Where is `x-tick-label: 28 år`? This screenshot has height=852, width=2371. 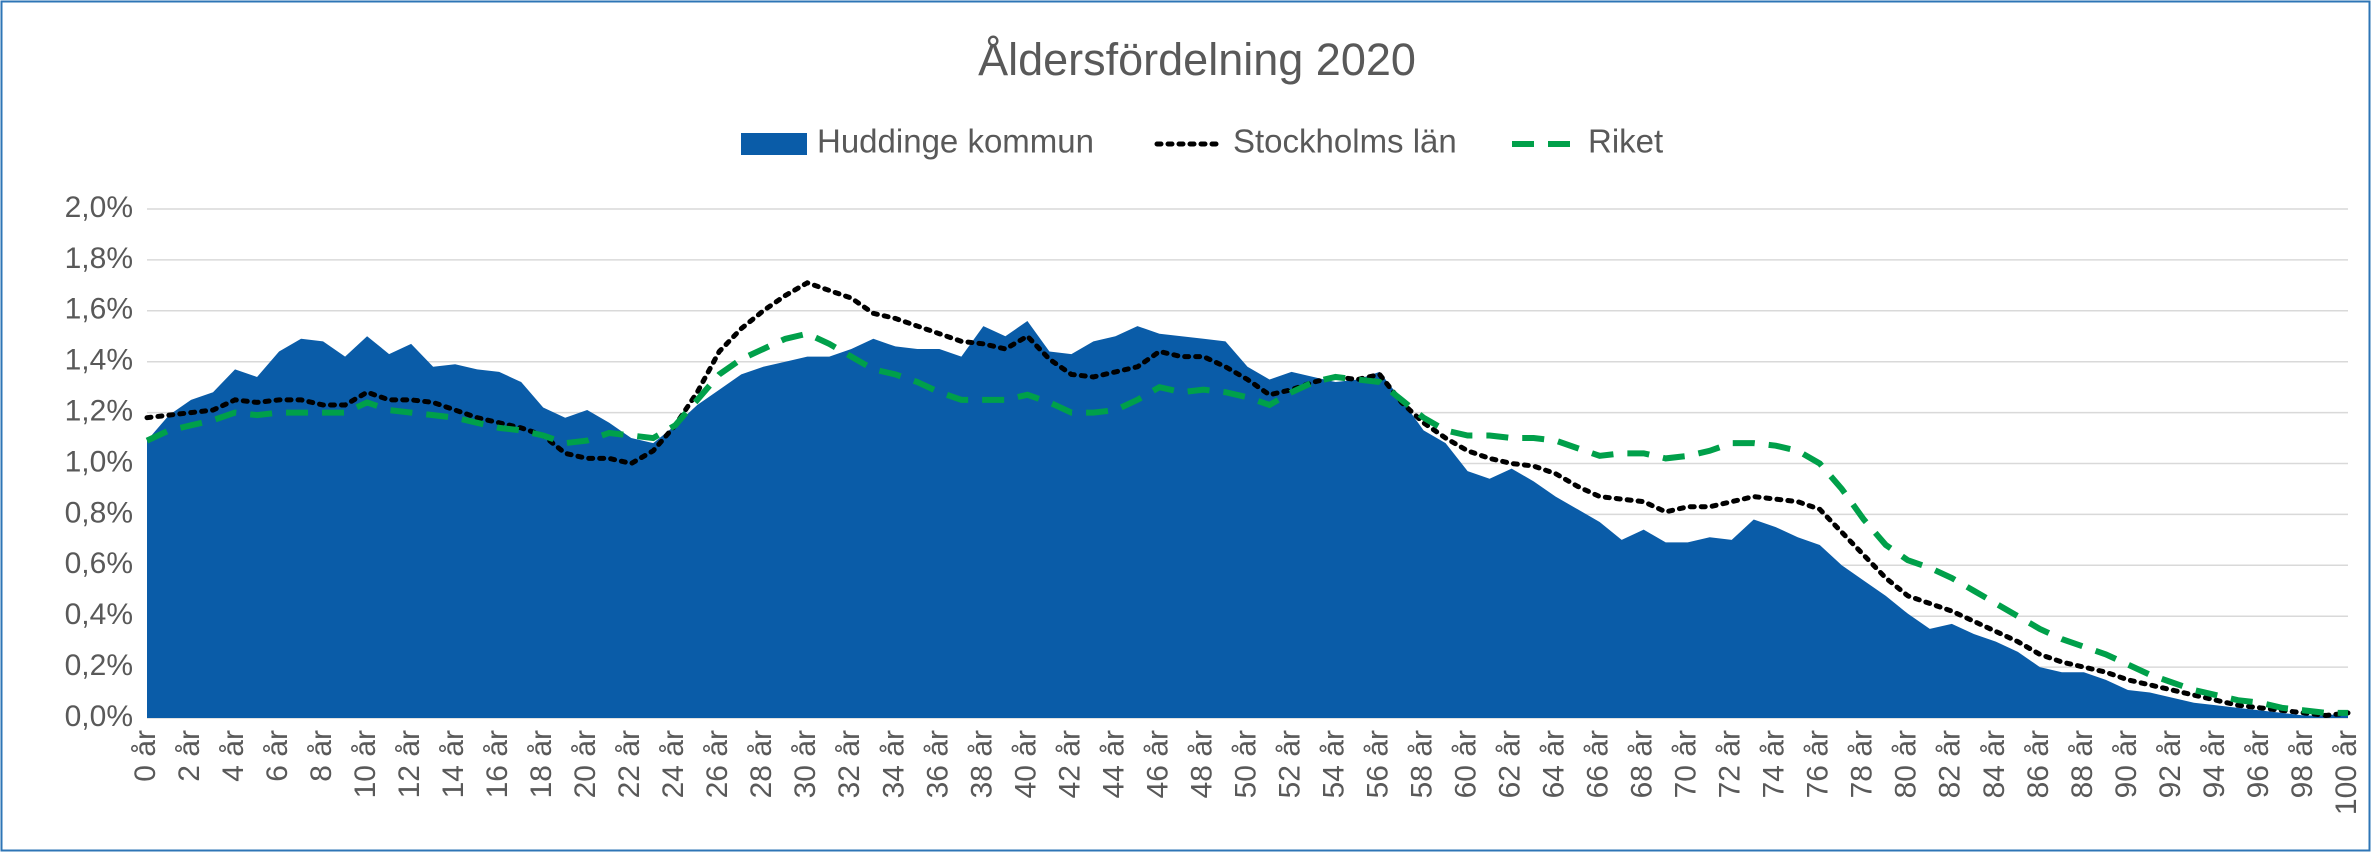 x-tick-label: 28 år is located at coordinates (761, 764).